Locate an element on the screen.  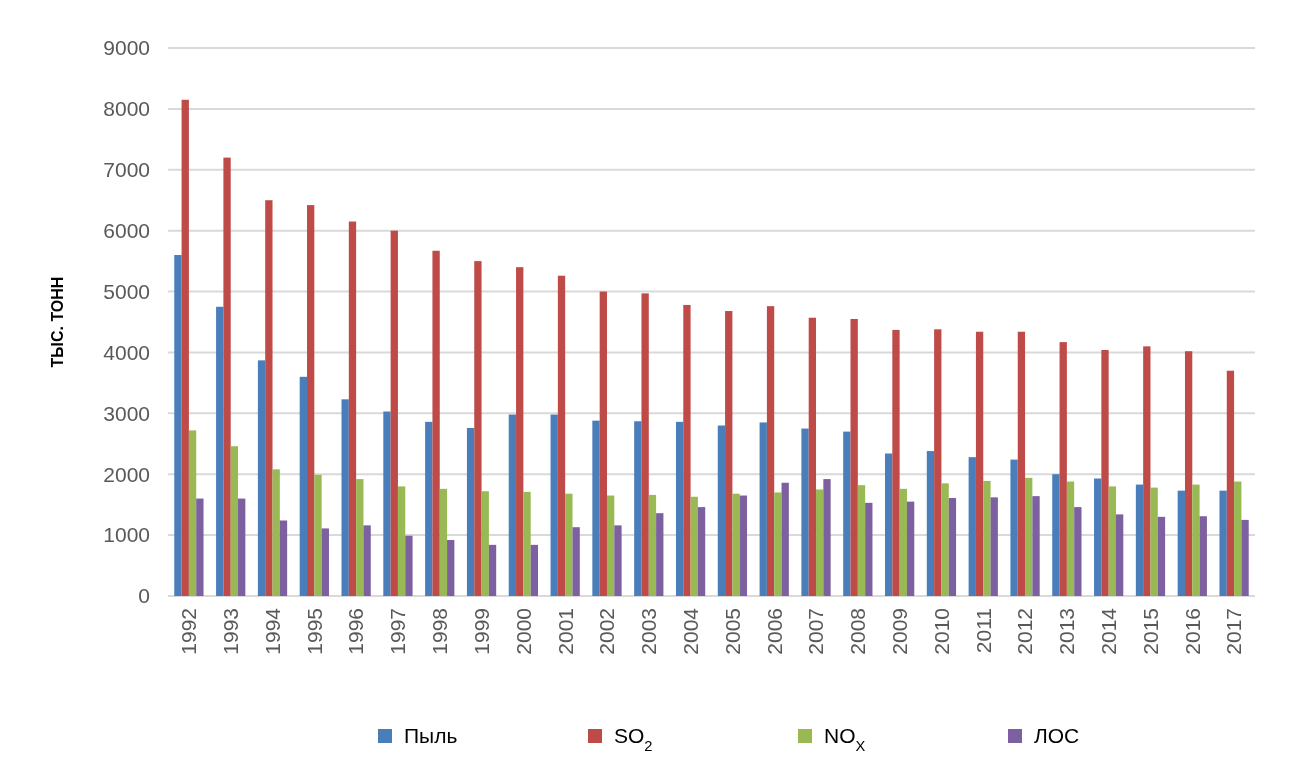
x-tick-label: 1996 is located at coordinates (356, 631).